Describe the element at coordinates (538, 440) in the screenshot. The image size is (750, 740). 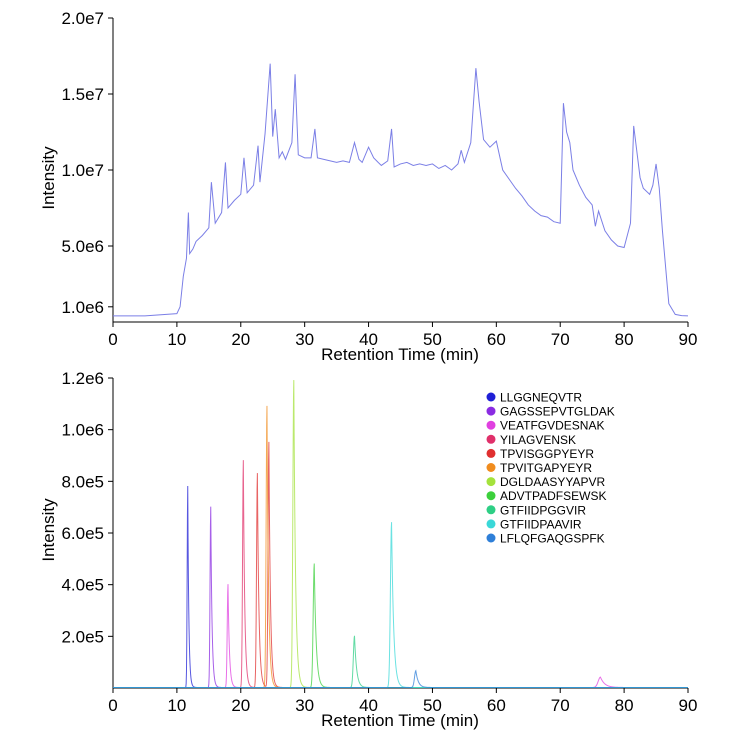
I see `legend-label: YILAGVENSK` at that location.